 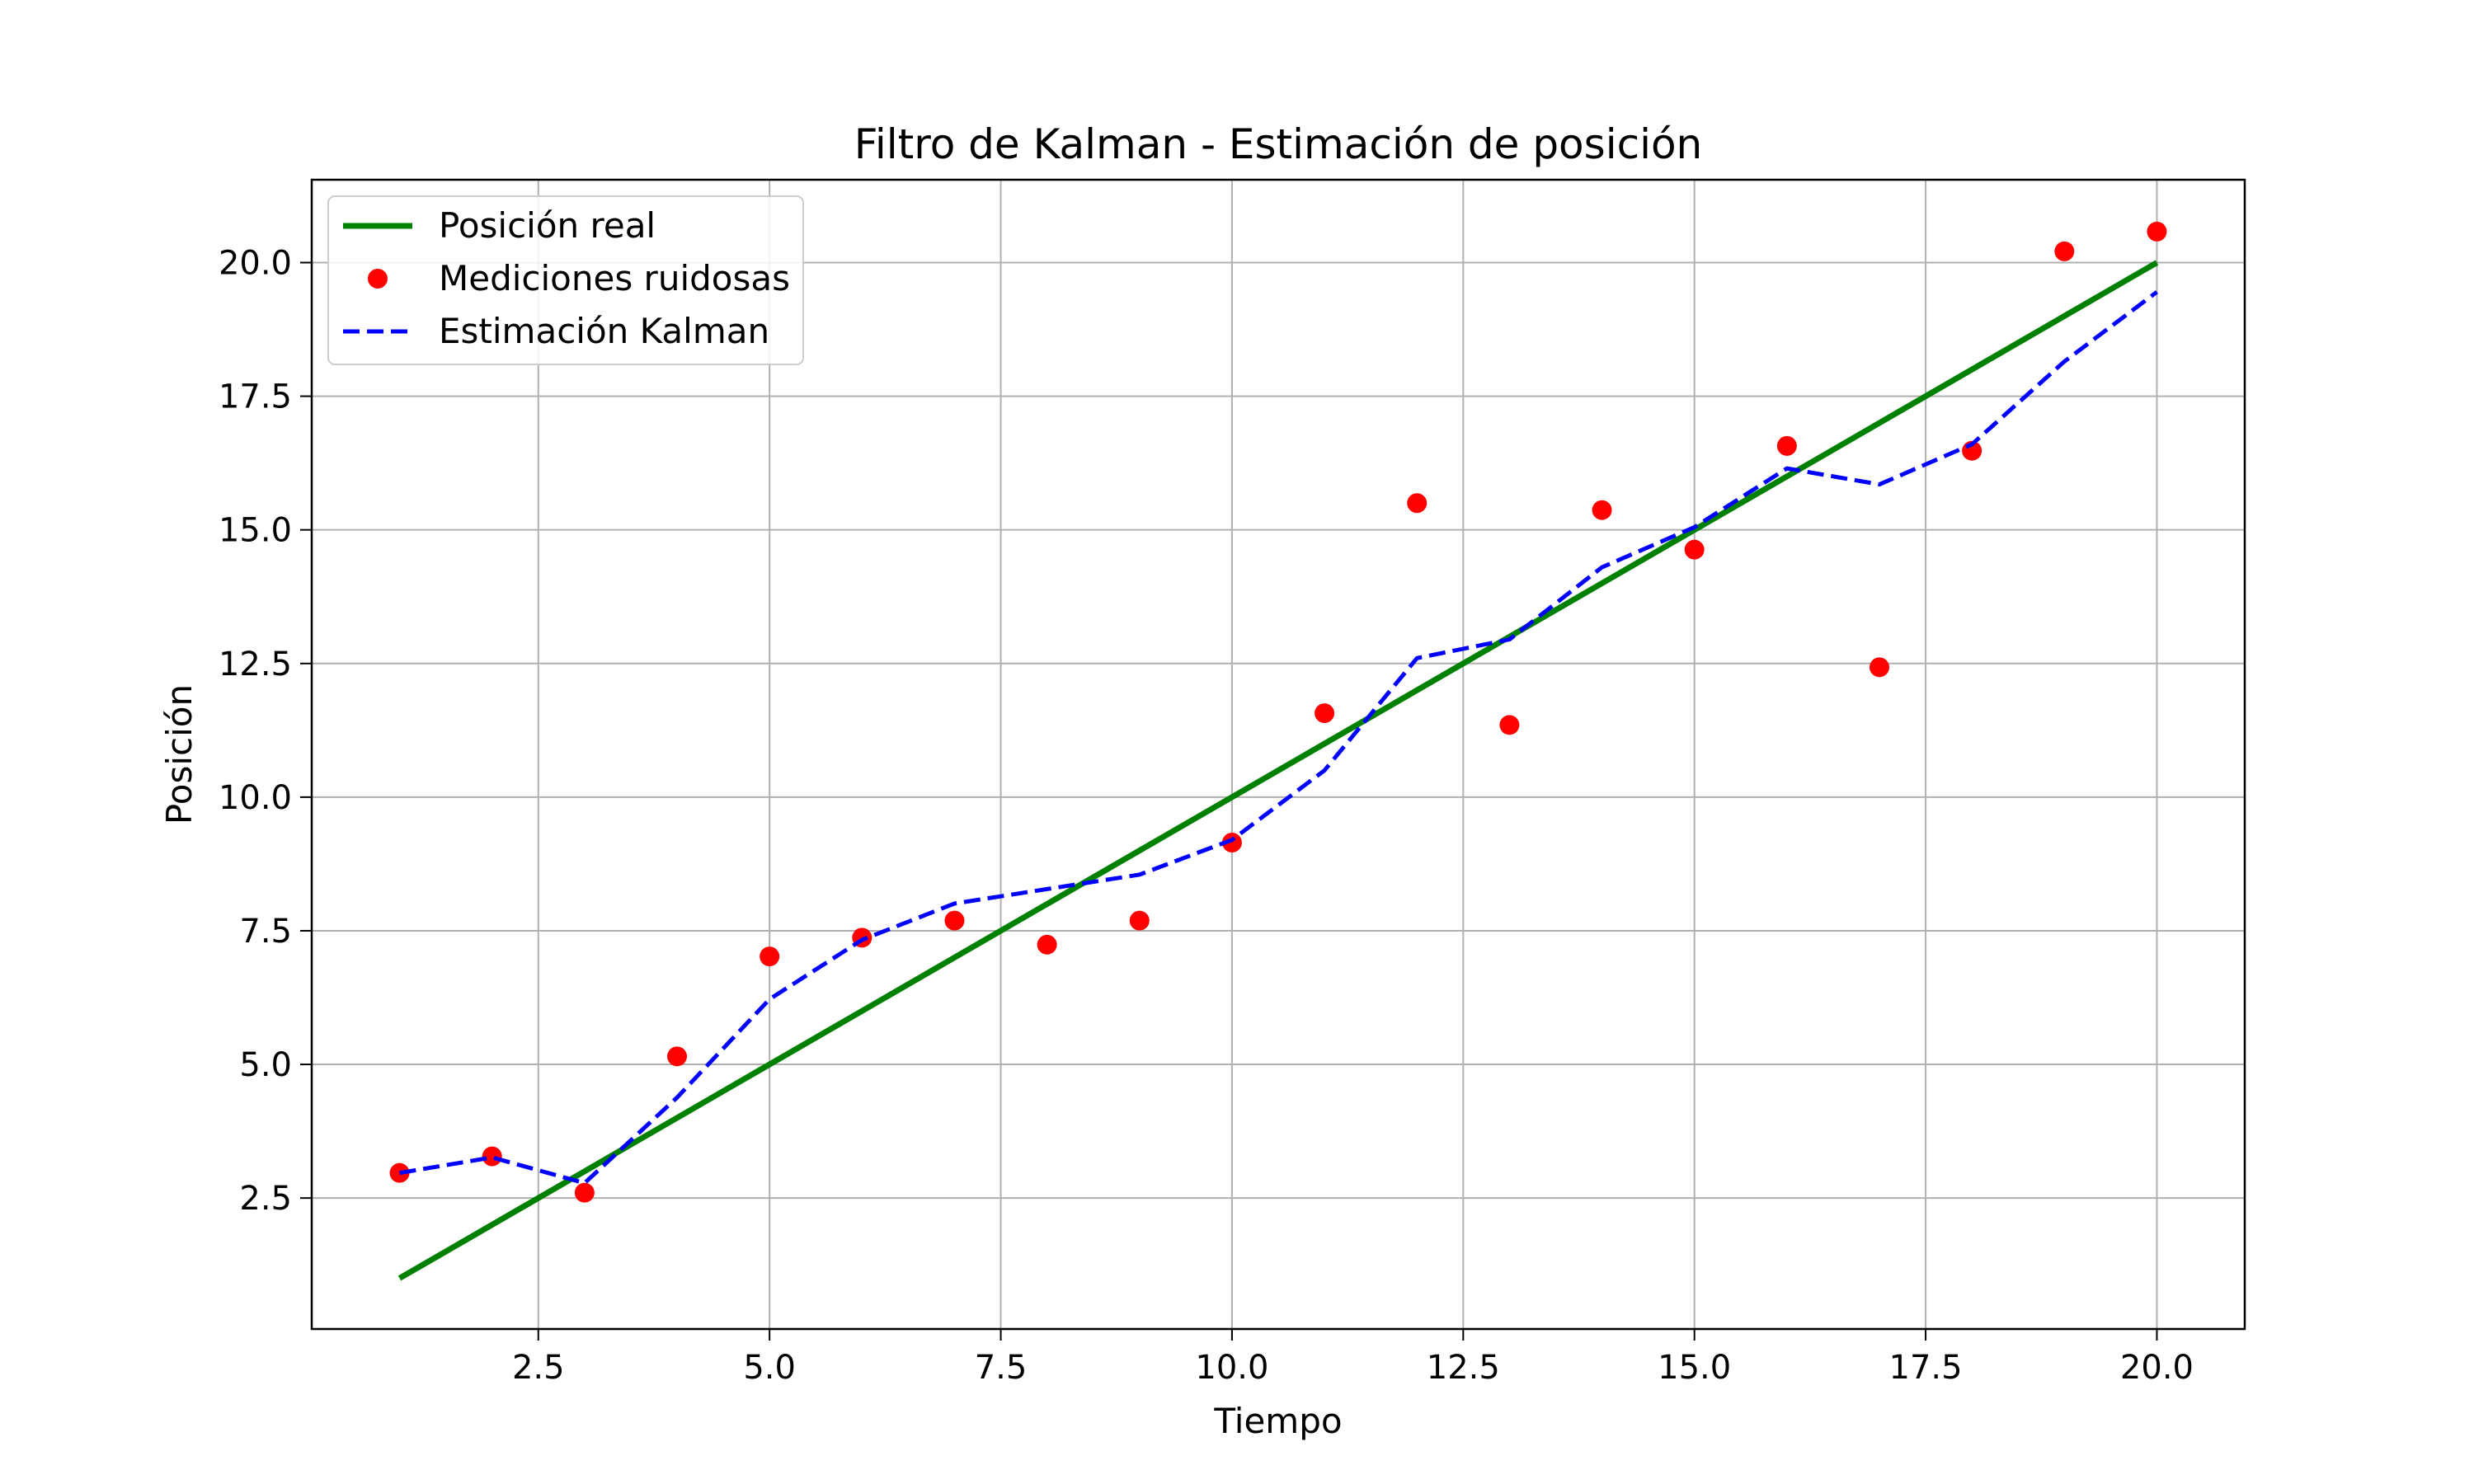 I want to click on legend-box, so click(x=565, y=280).